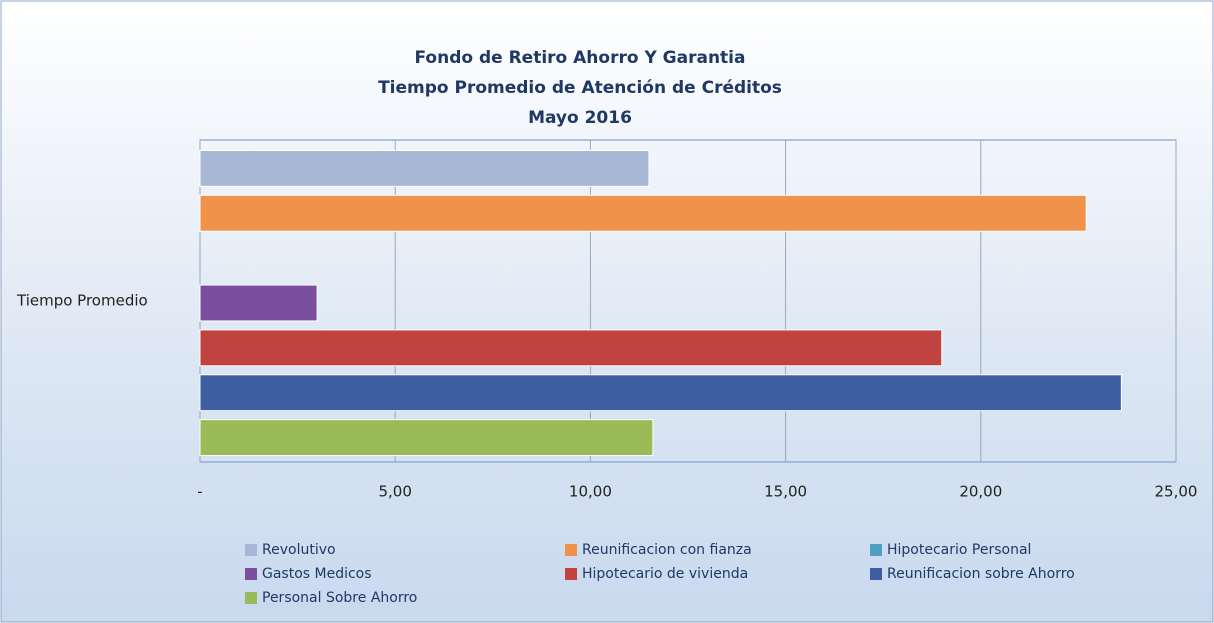 The height and width of the screenshot is (623, 1214). Describe the element at coordinates (317, 574) in the screenshot. I see `legend-label: Gastos Medicos` at that location.